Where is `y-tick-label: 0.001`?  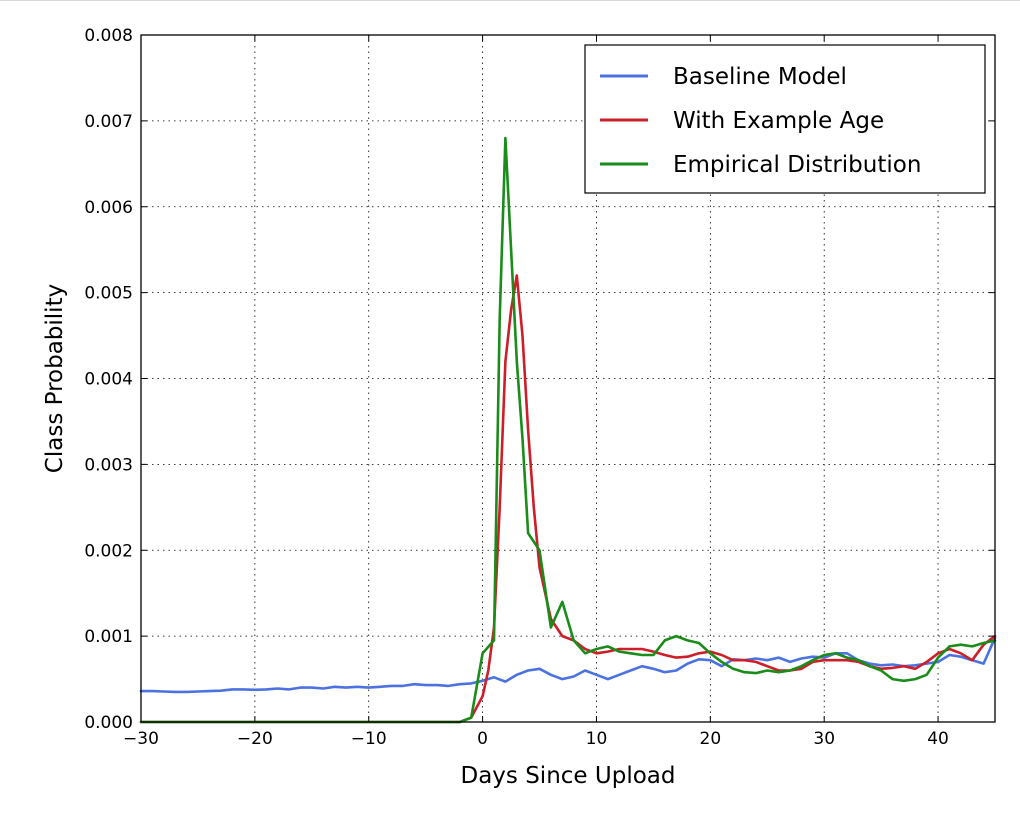
y-tick-label: 0.001 is located at coordinates (108, 637).